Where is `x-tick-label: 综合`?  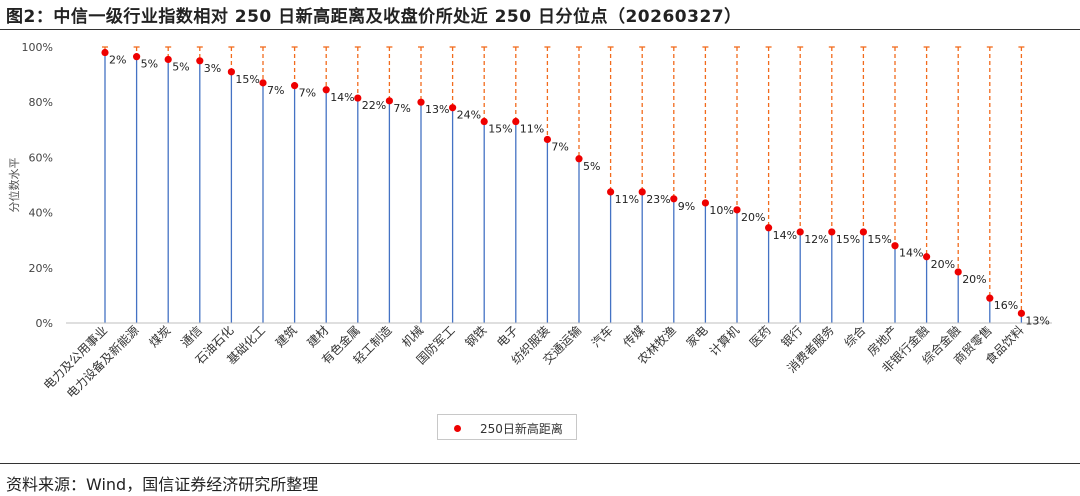
x-tick-label: 综合 is located at coordinates (855, 337).